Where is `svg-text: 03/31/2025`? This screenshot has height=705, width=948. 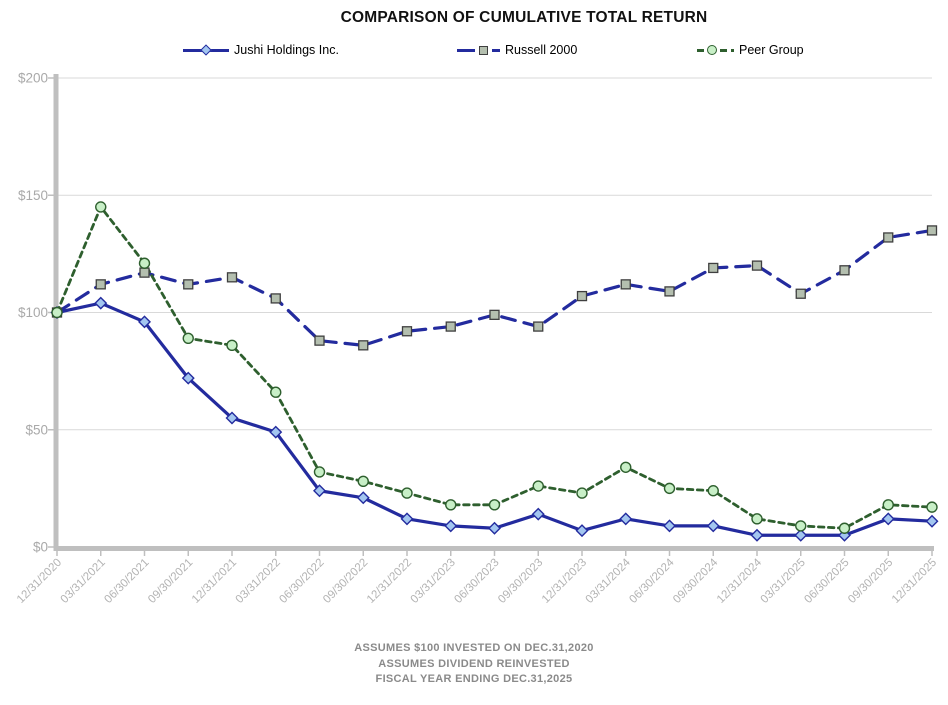 svg-text: 03/31/2025 is located at coordinates (783, 581).